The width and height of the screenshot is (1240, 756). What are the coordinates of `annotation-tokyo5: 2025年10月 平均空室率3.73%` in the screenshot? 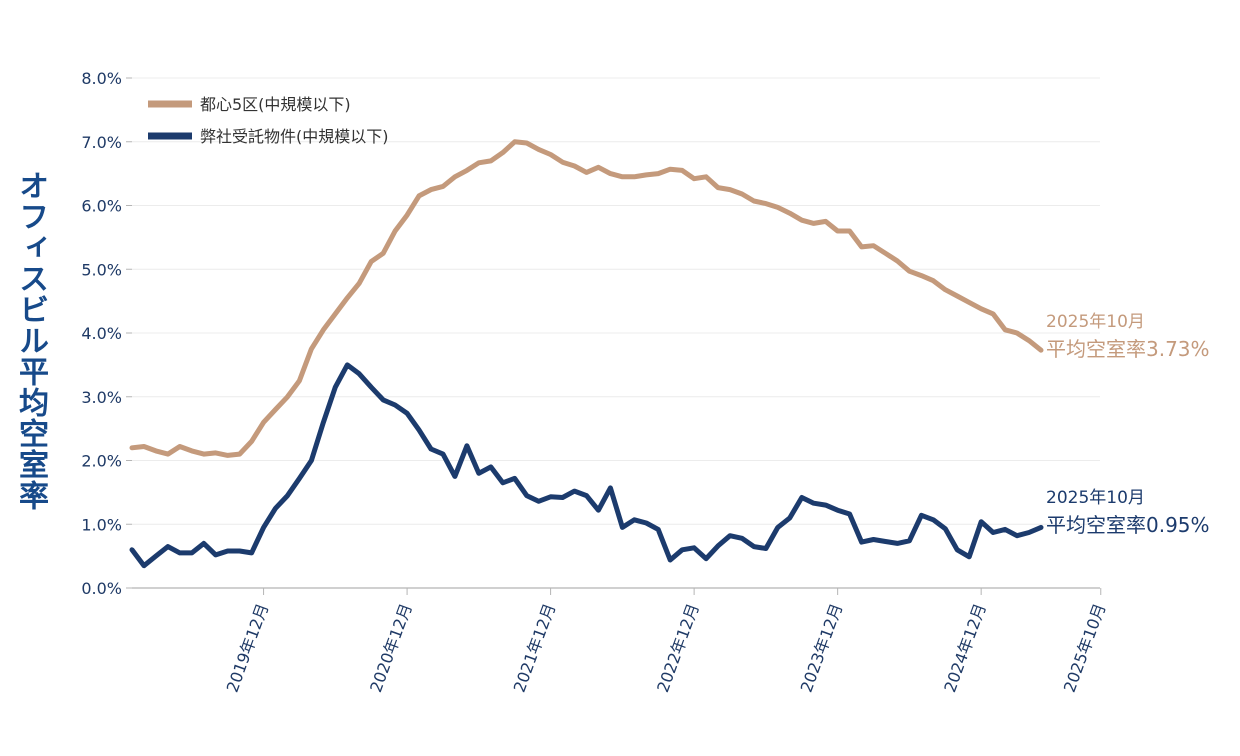 It's located at (1128, 336).